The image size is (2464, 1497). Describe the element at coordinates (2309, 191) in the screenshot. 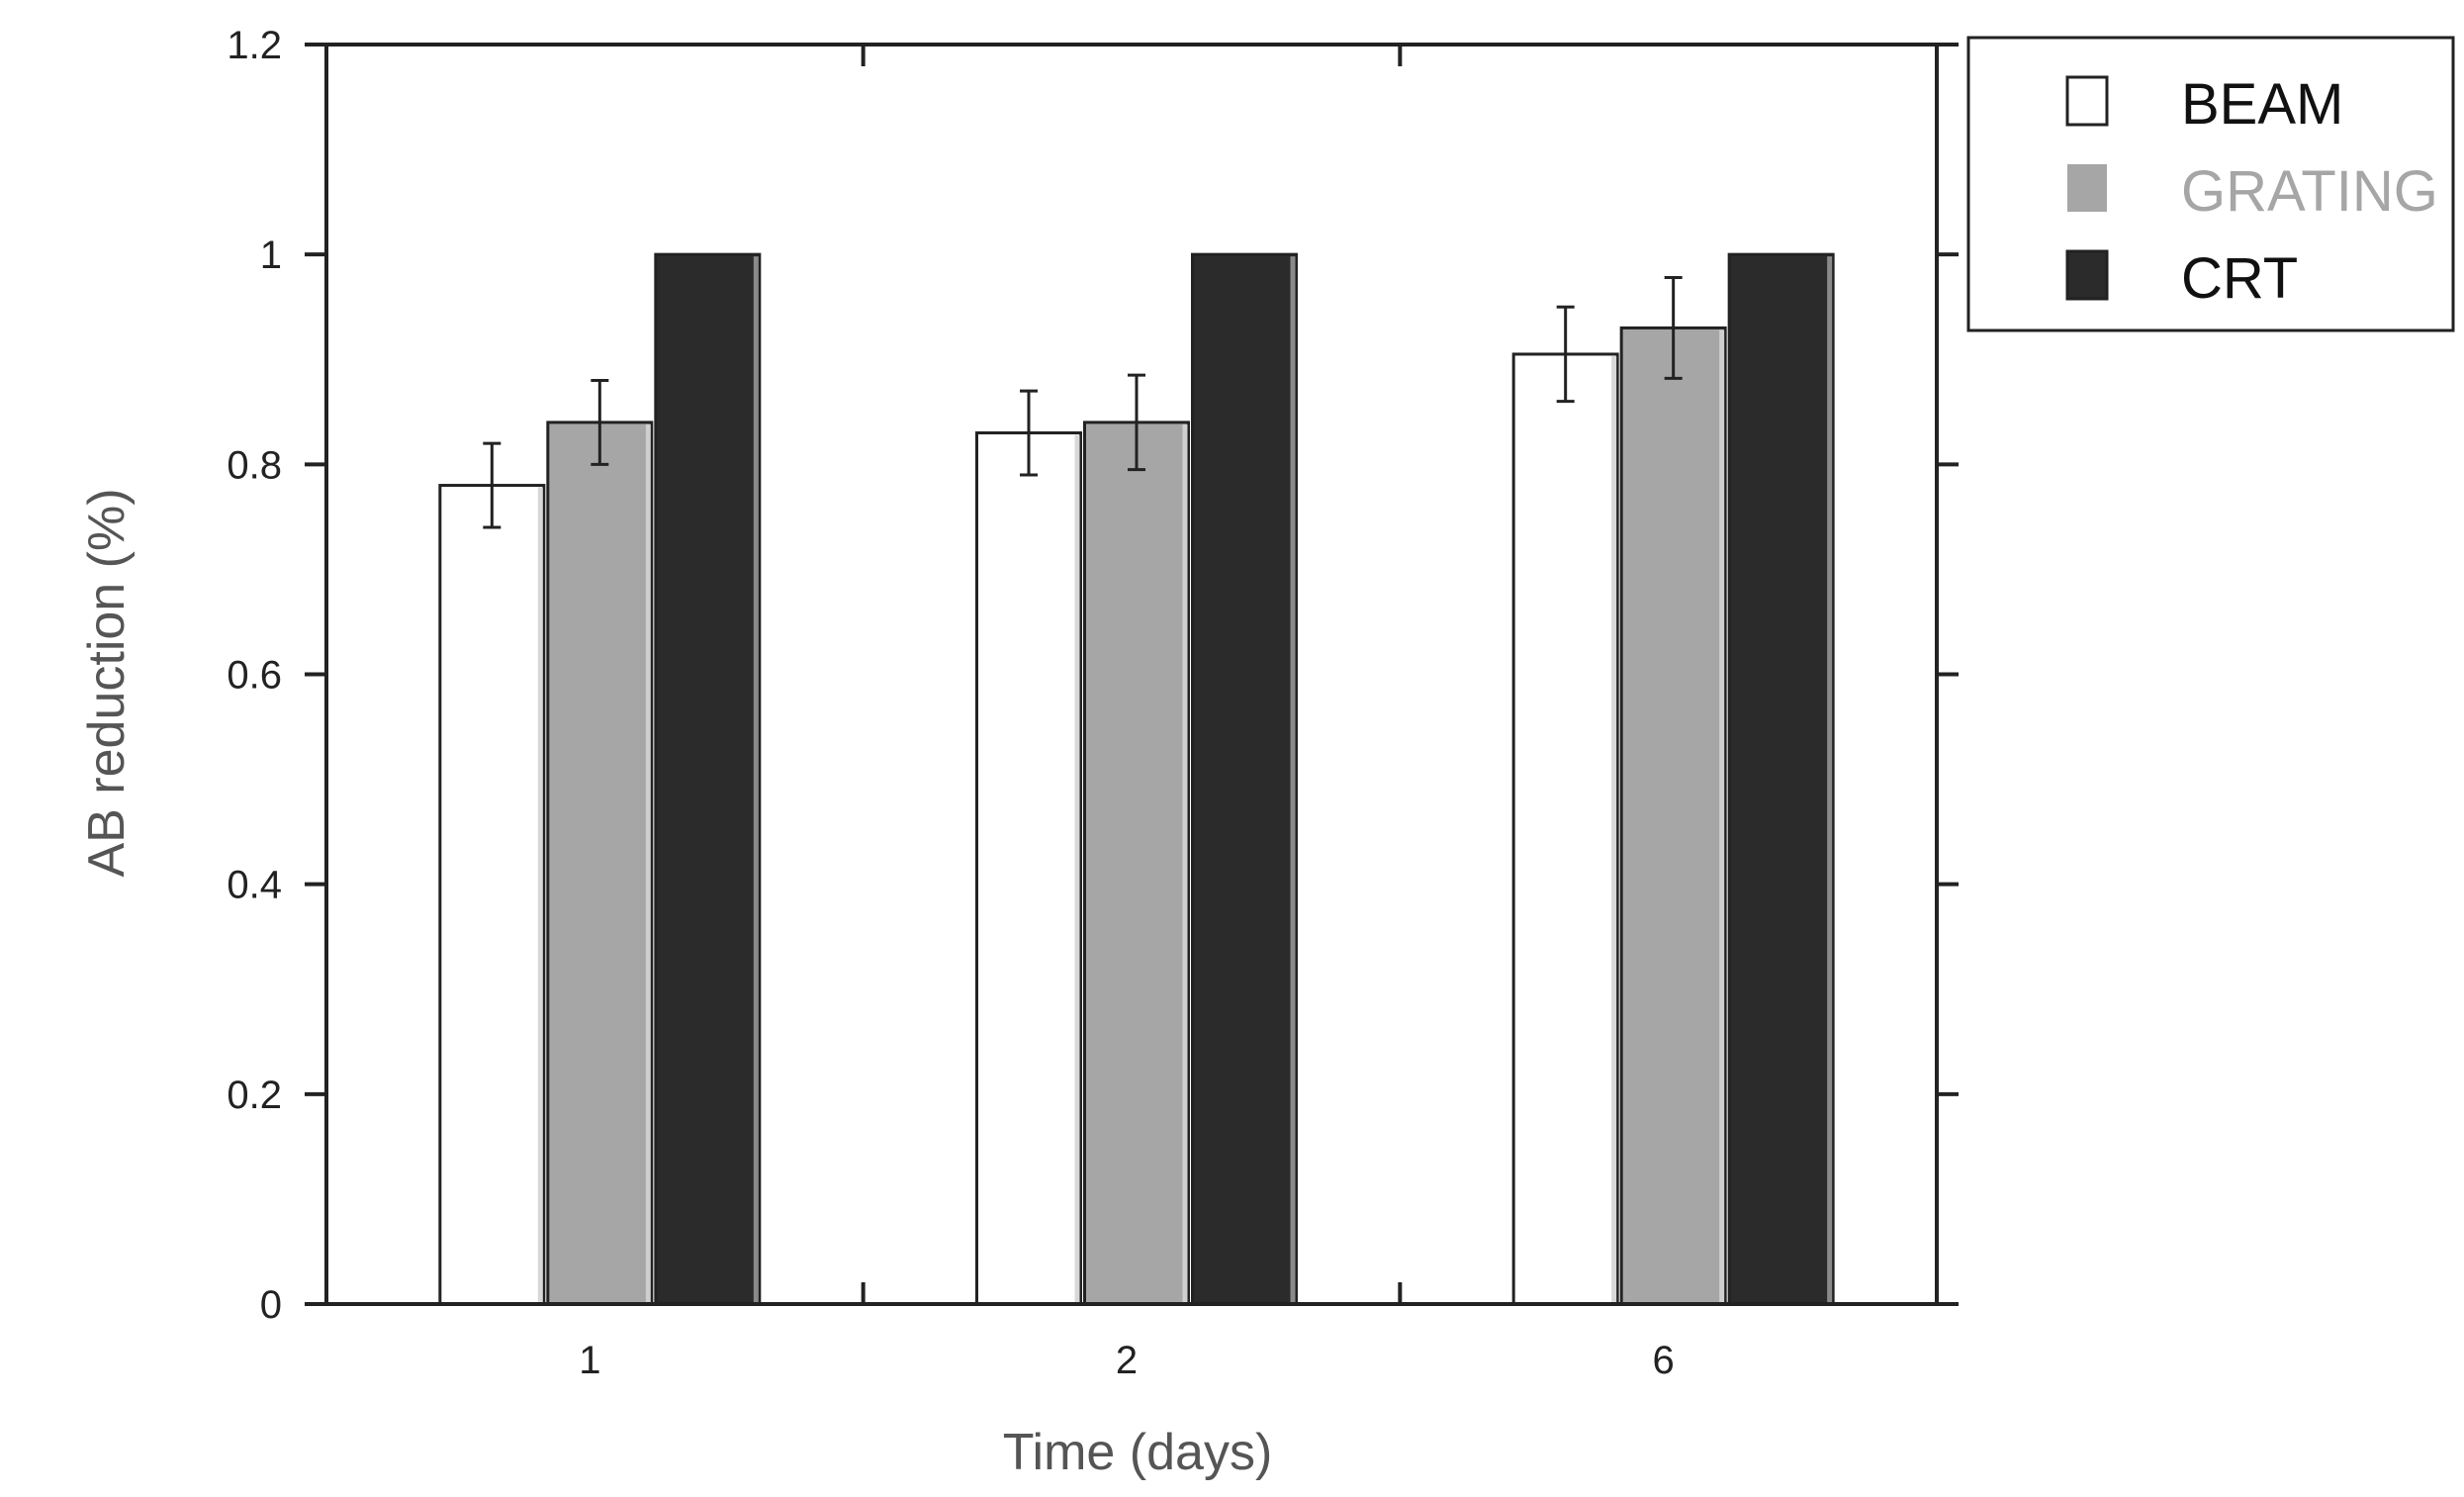

I see `legend-label-grating: GRATING` at that location.